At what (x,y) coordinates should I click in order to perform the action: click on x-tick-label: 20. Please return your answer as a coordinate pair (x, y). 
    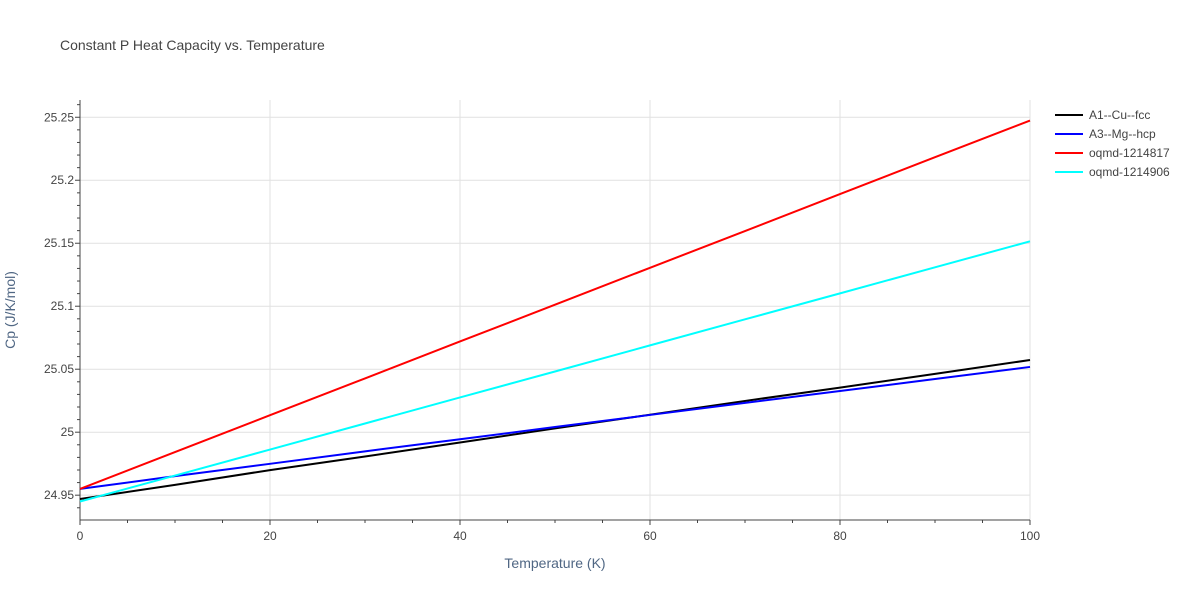
    Looking at the image, I should click on (270, 536).